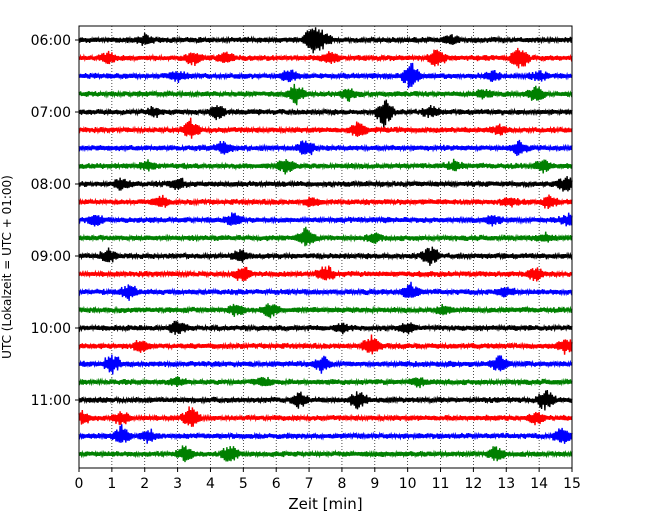 The image size is (650, 520). Describe the element at coordinates (51, 257) in the screenshot. I see `y-tick-label: 09:00` at that location.